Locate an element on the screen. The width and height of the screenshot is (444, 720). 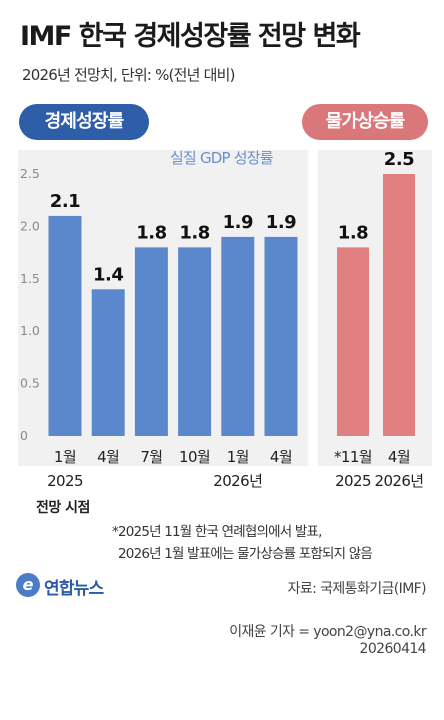
chart-title: IMF 한국 경제성장률 전망 변화 is located at coordinates (190, 36).